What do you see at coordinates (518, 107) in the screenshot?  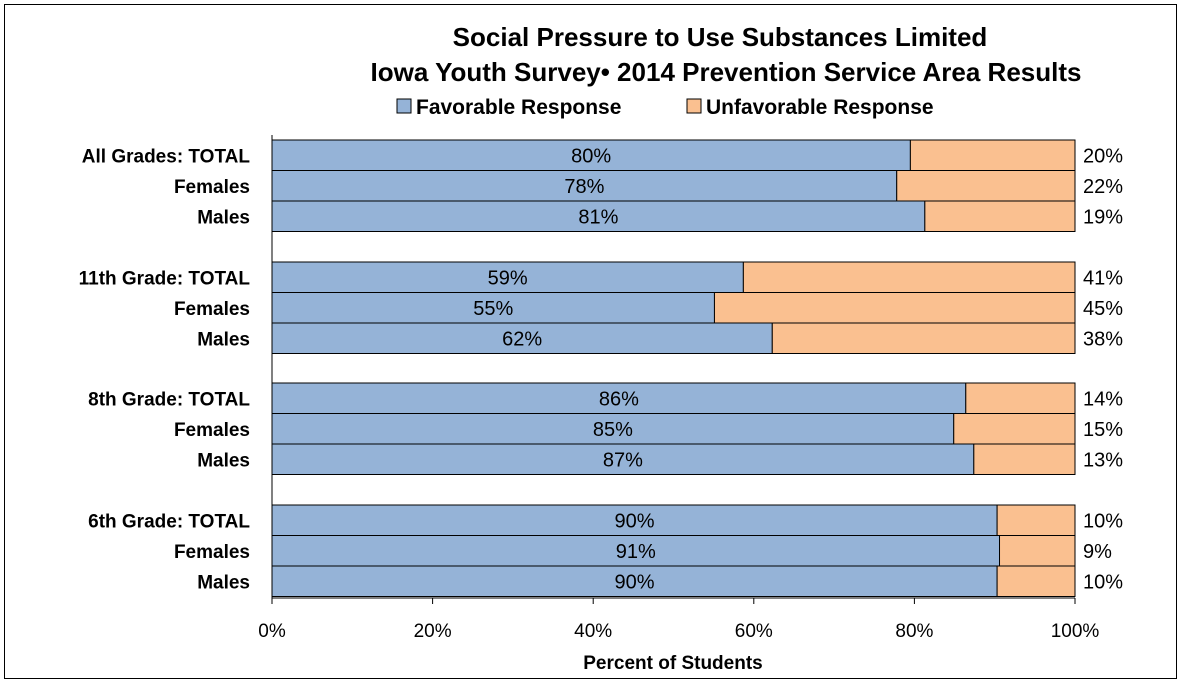 I see `legend-label-favorable: Favorable Response` at bounding box center [518, 107].